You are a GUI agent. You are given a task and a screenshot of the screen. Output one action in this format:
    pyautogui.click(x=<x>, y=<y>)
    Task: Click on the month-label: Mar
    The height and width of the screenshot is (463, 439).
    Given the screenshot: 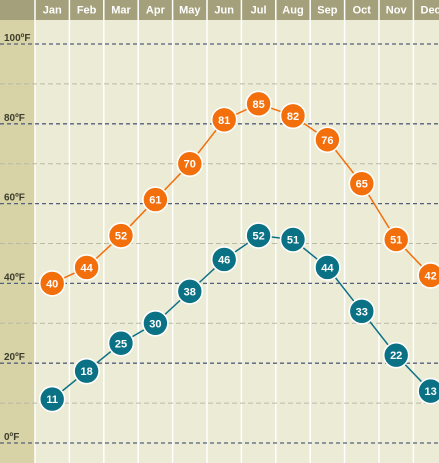 What is the action you would take?
    pyautogui.click(x=121, y=11)
    